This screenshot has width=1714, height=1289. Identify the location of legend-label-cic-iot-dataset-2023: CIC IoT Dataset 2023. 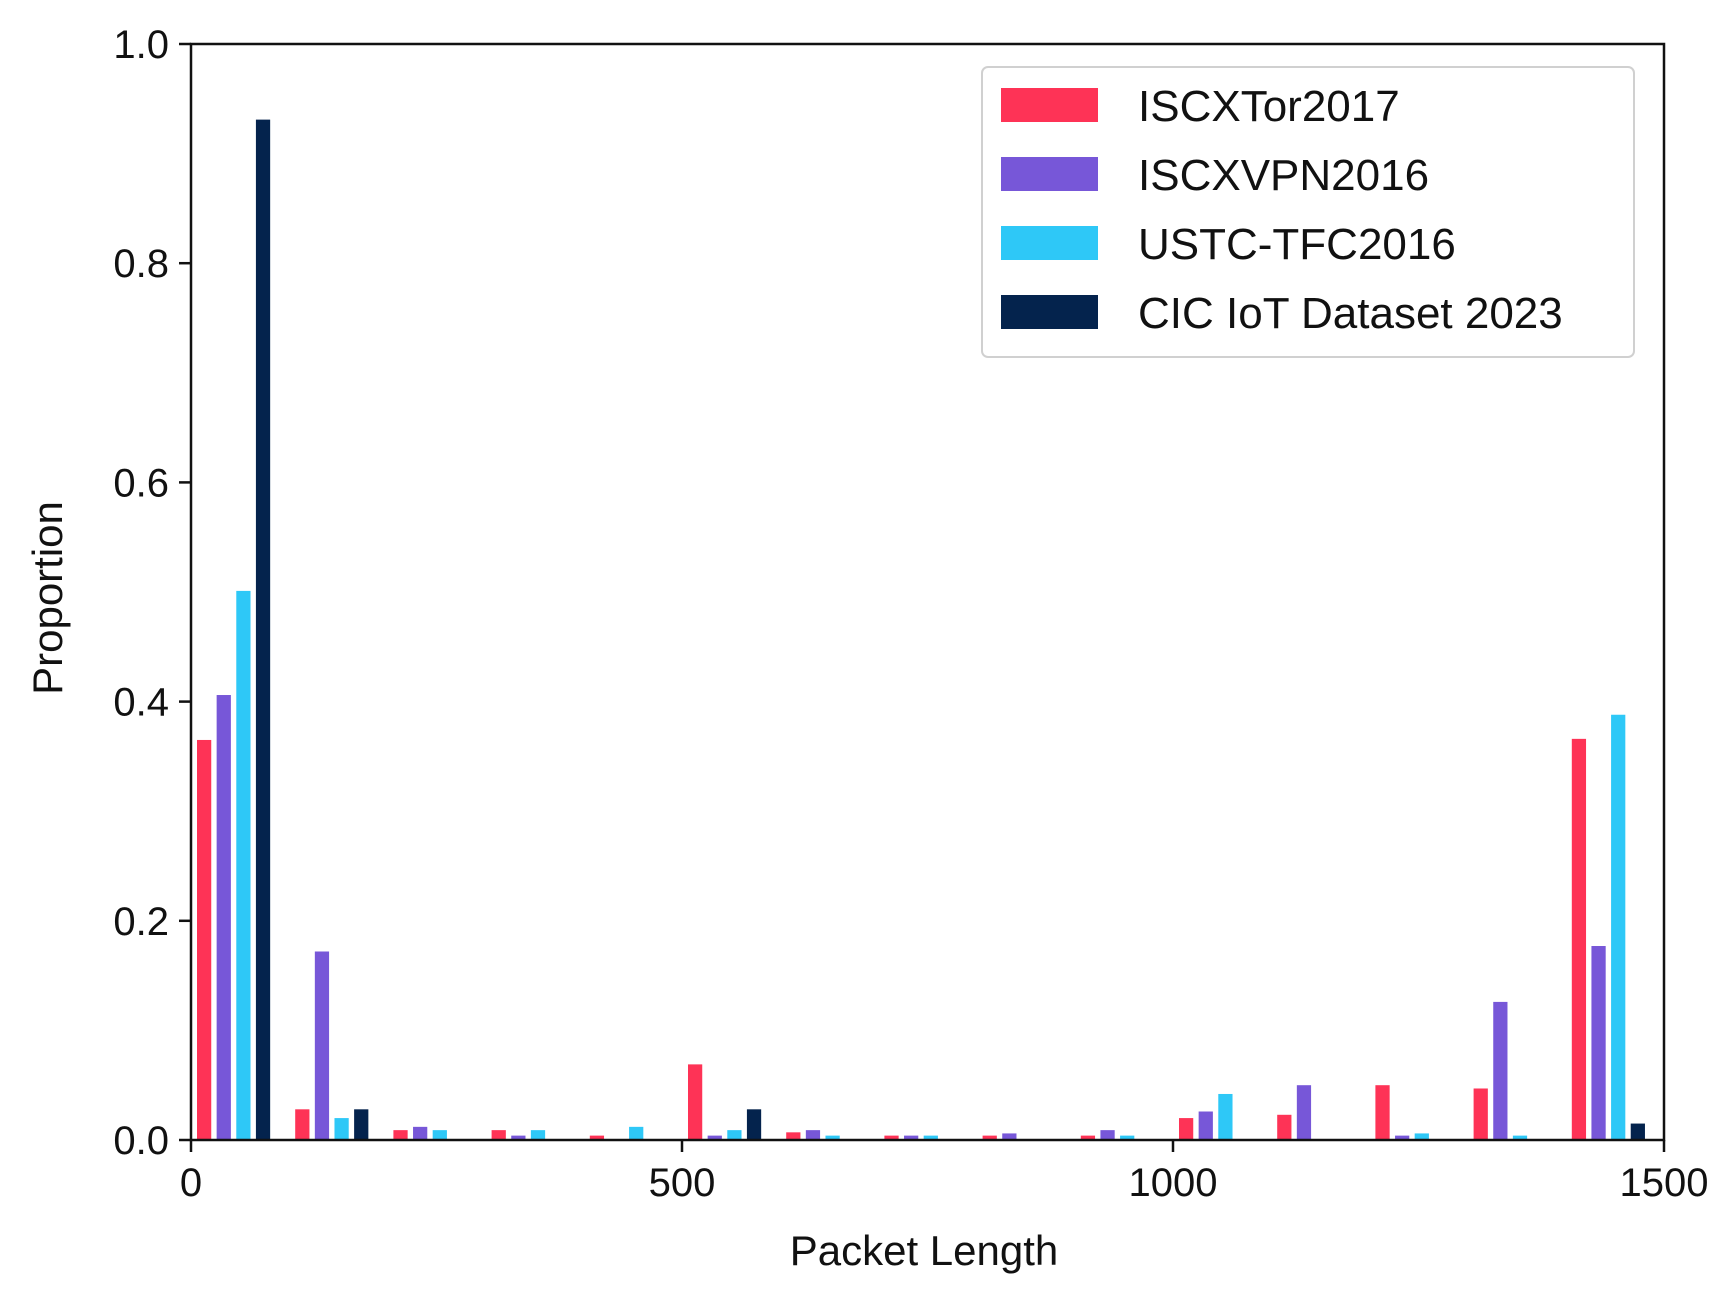
(1350, 313).